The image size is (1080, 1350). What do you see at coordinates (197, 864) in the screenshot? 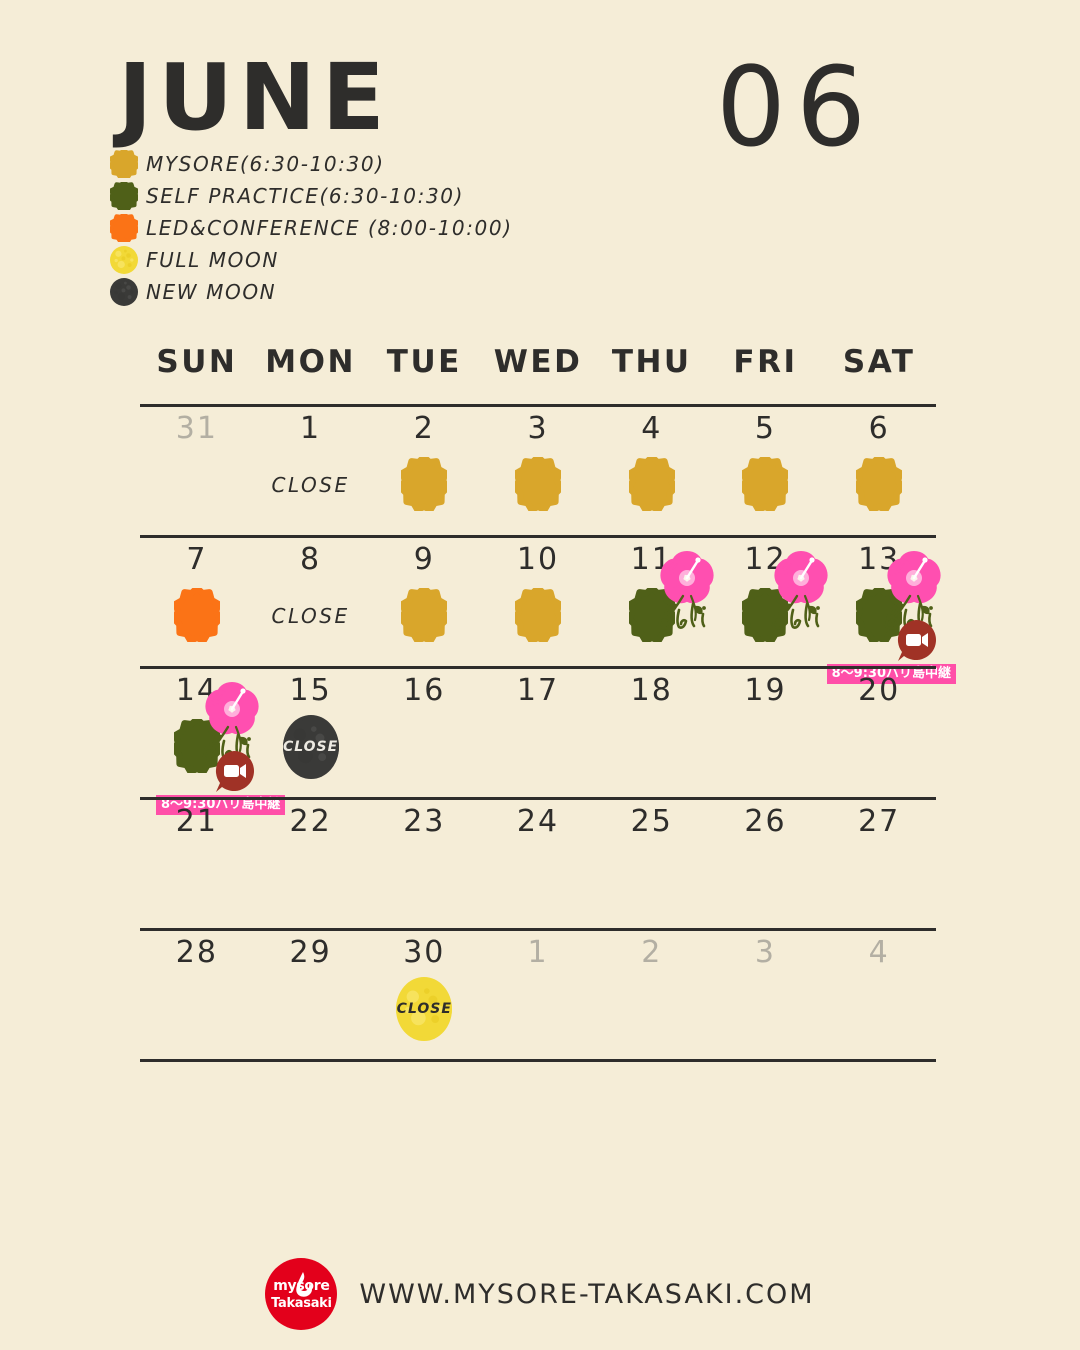
I see `calendar-day-cell: 21` at bounding box center [197, 864].